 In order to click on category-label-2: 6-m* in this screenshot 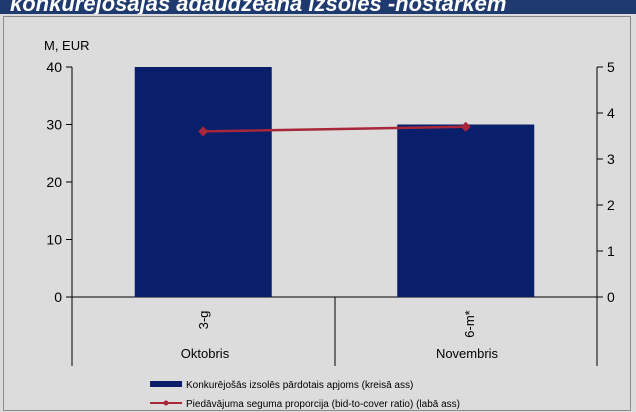, I will do `click(469, 323)`.